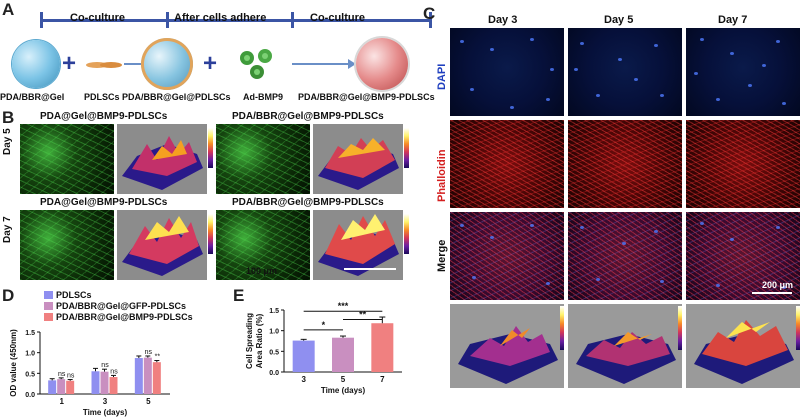  What do you see at coordinates (507, 164) in the screenshot?
I see `phalloidin-image-day3` at bounding box center [507, 164].